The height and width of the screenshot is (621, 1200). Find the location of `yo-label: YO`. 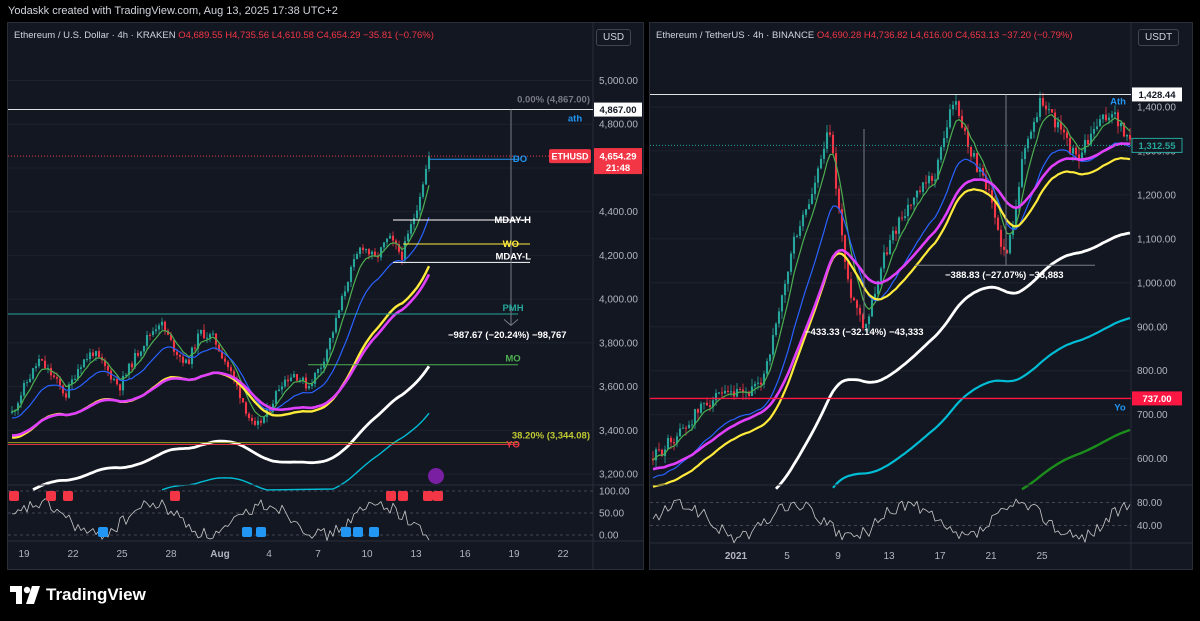

yo-label: YO is located at coordinates (513, 445).